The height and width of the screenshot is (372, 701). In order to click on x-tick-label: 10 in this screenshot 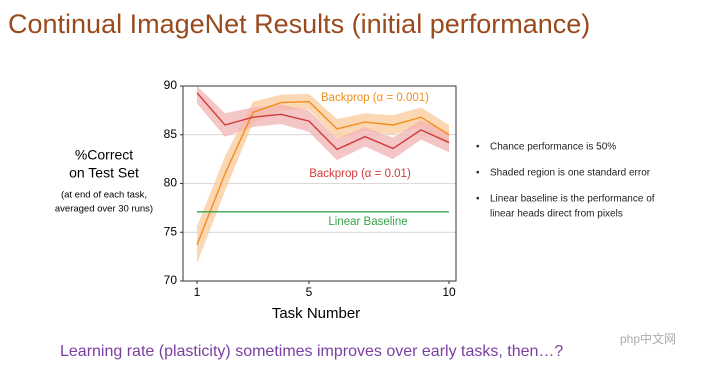, I will do `click(449, 292)`.